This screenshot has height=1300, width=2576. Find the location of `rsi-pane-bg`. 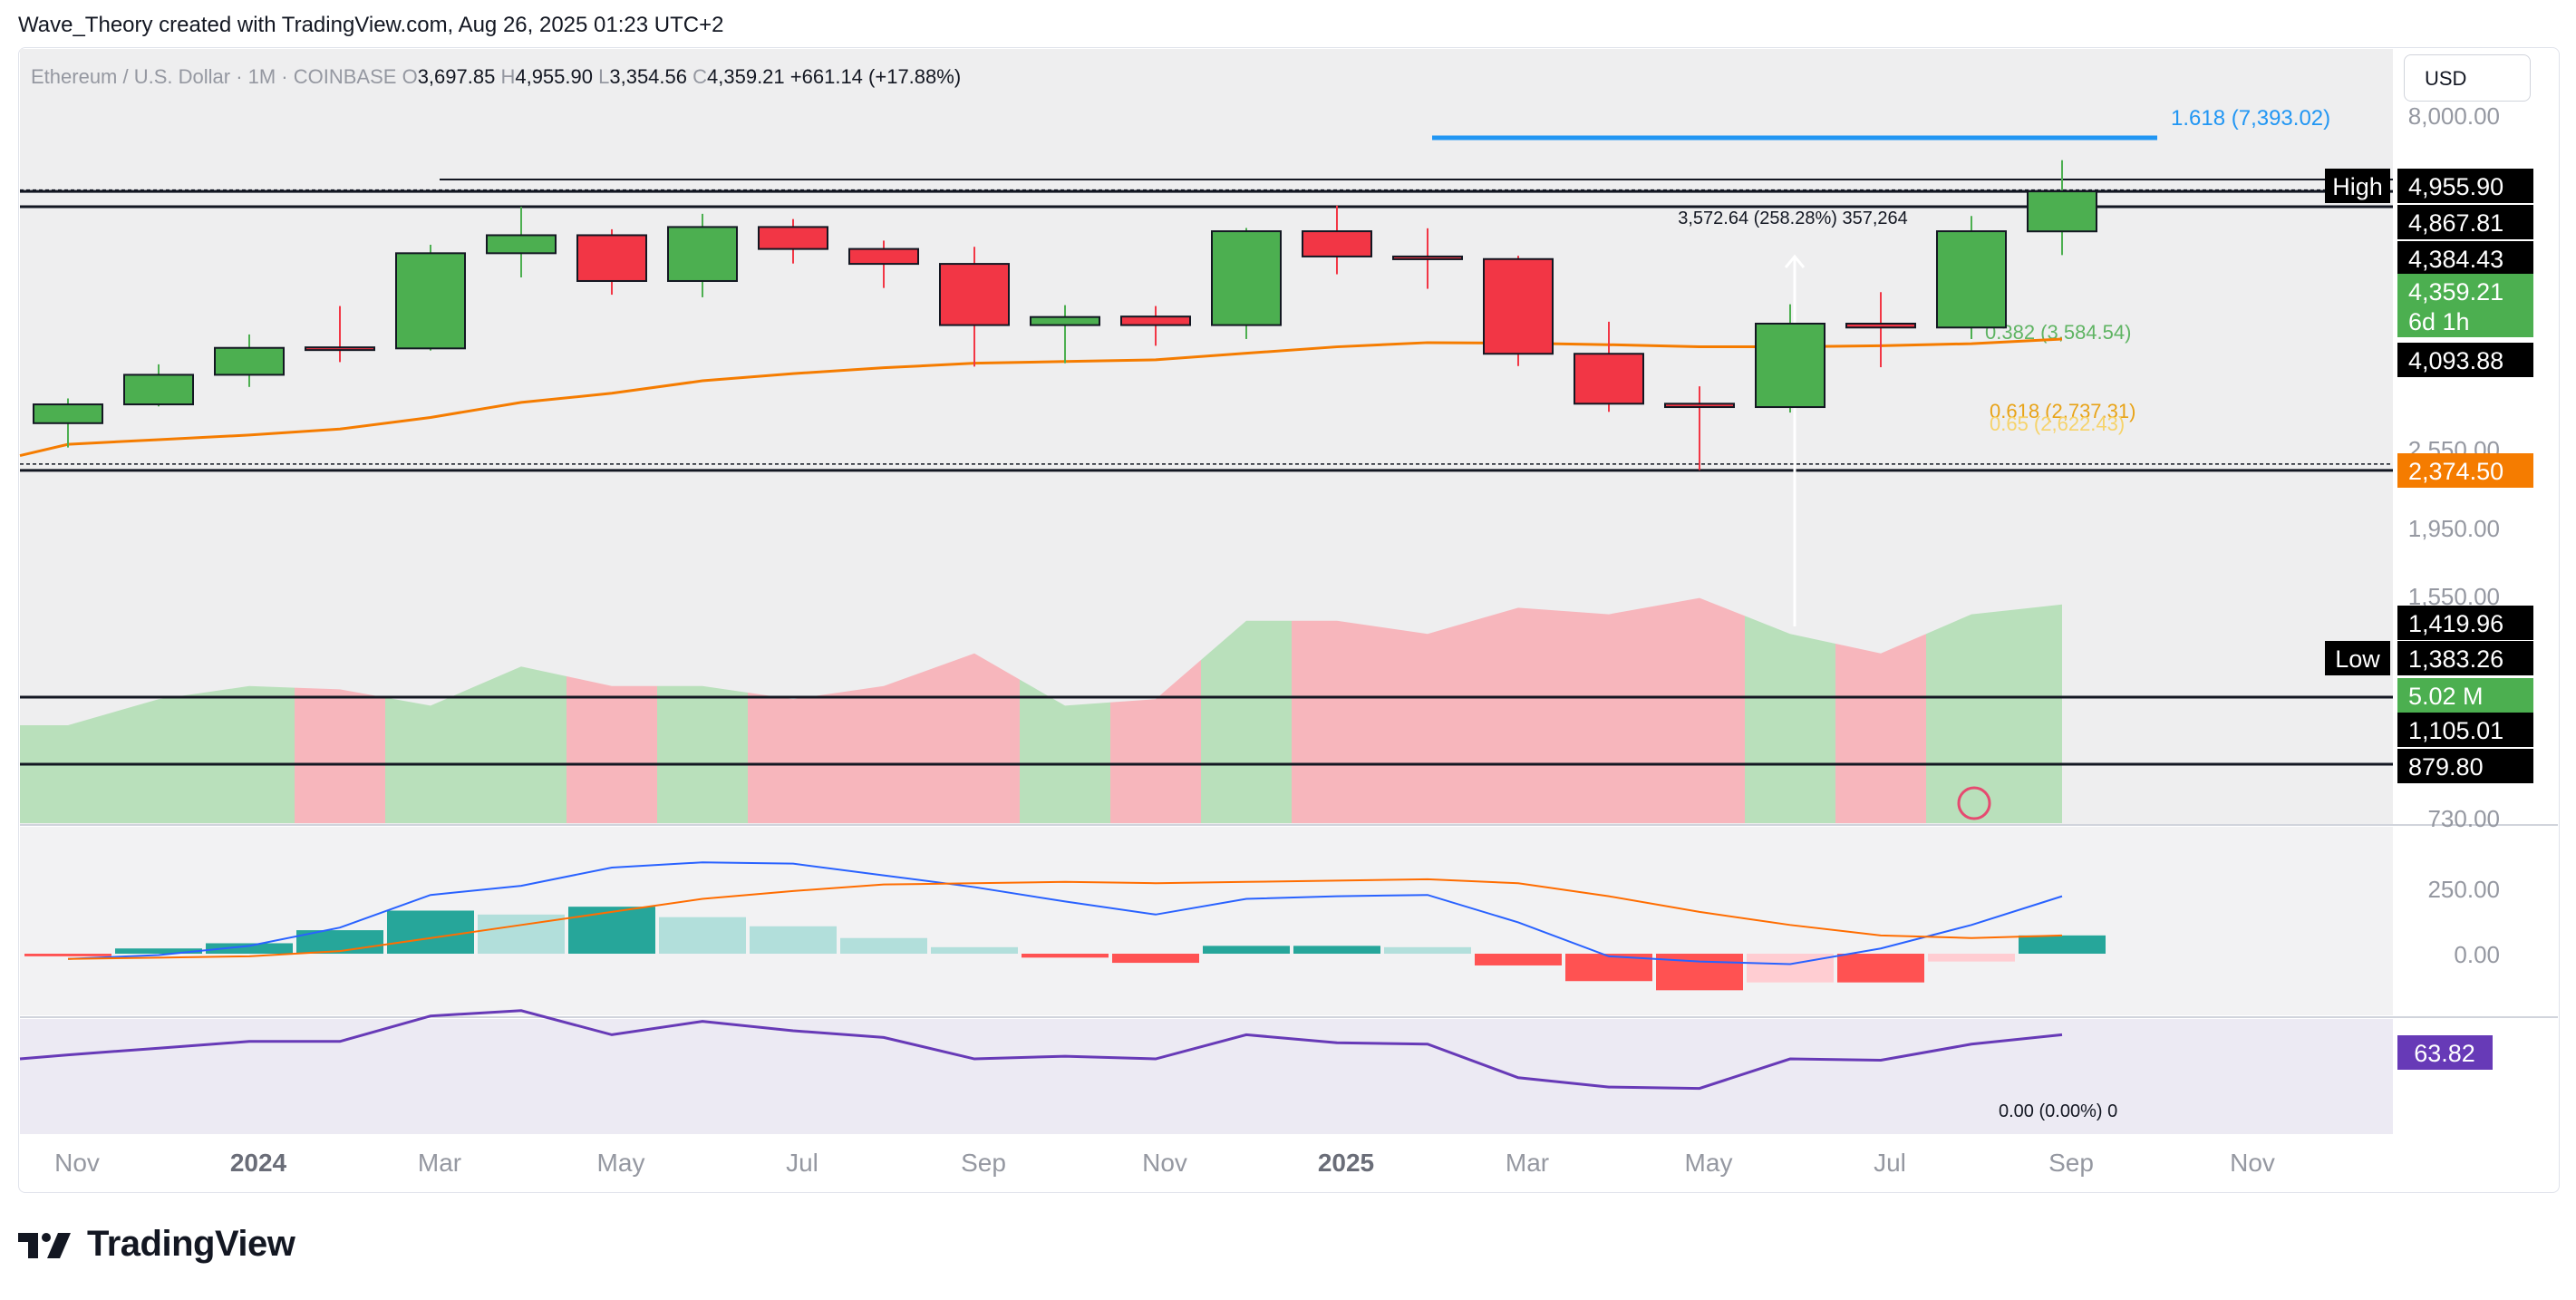

rsi-pane-bg is located at coordinates (1206, 1076).